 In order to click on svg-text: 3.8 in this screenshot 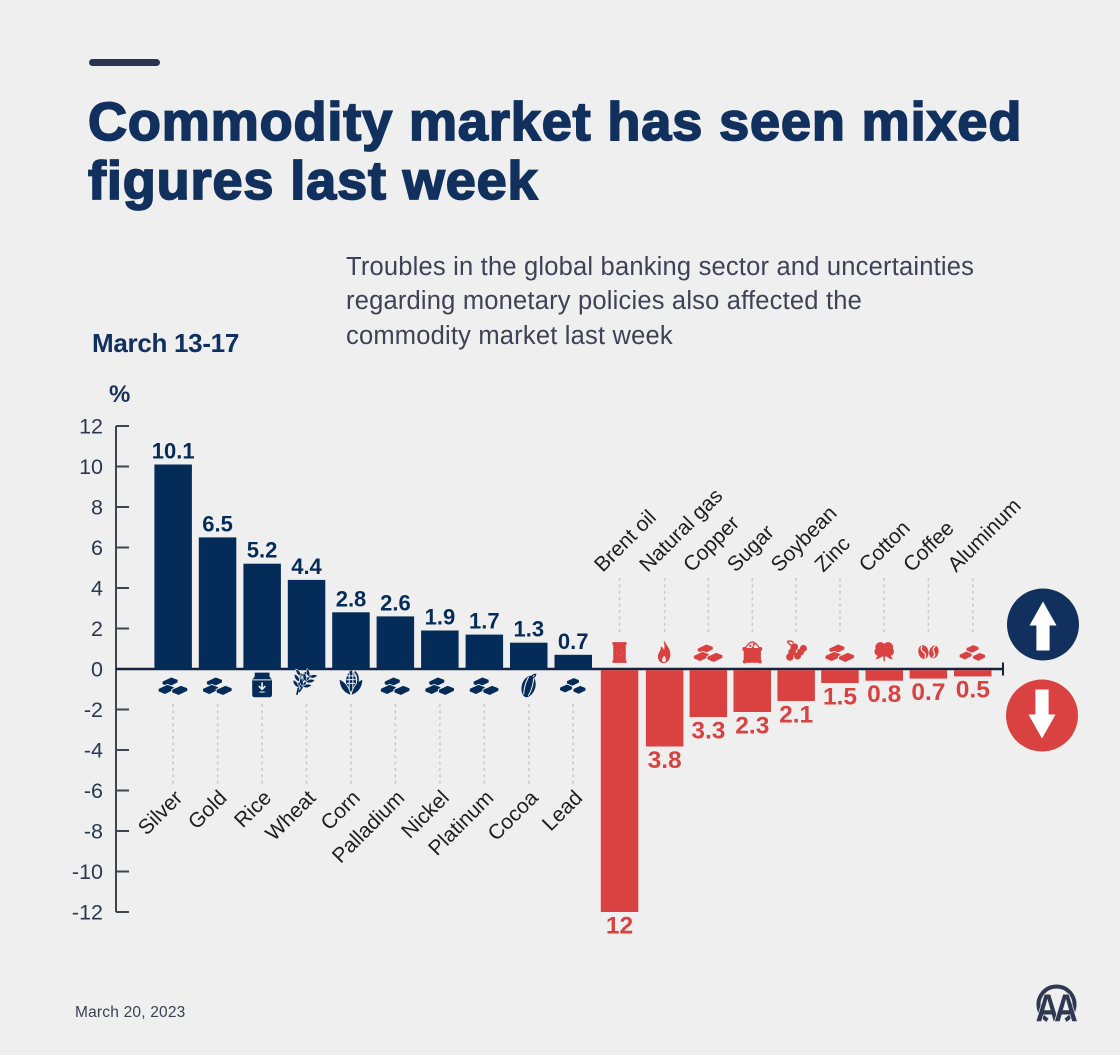, I will do `click(665, 760)`.